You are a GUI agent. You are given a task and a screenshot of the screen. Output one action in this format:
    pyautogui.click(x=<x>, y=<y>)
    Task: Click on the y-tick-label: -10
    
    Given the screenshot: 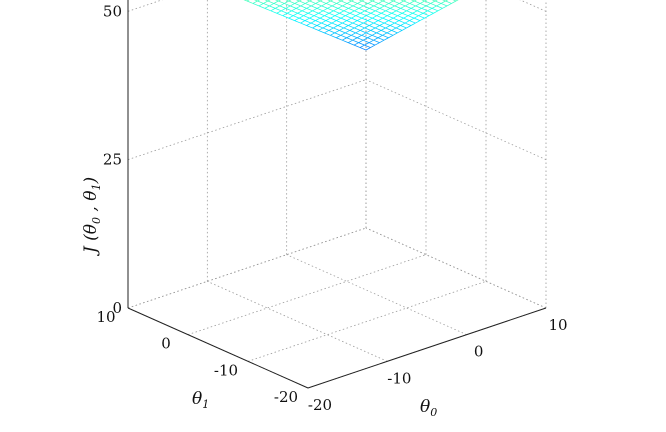 What is the action you would take?
    pyautogui.click(x=226, y=370)
    